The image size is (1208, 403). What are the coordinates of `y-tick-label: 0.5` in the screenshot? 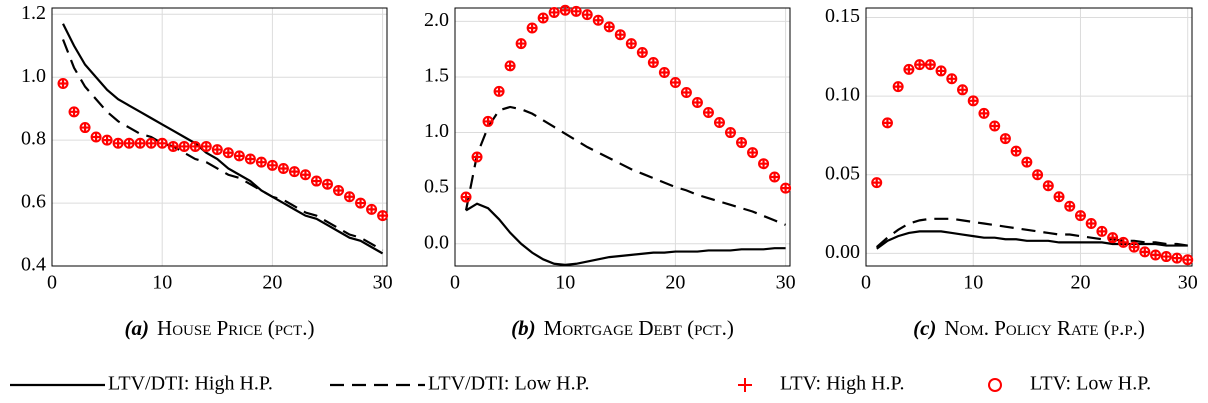 It's located at (436, 187).